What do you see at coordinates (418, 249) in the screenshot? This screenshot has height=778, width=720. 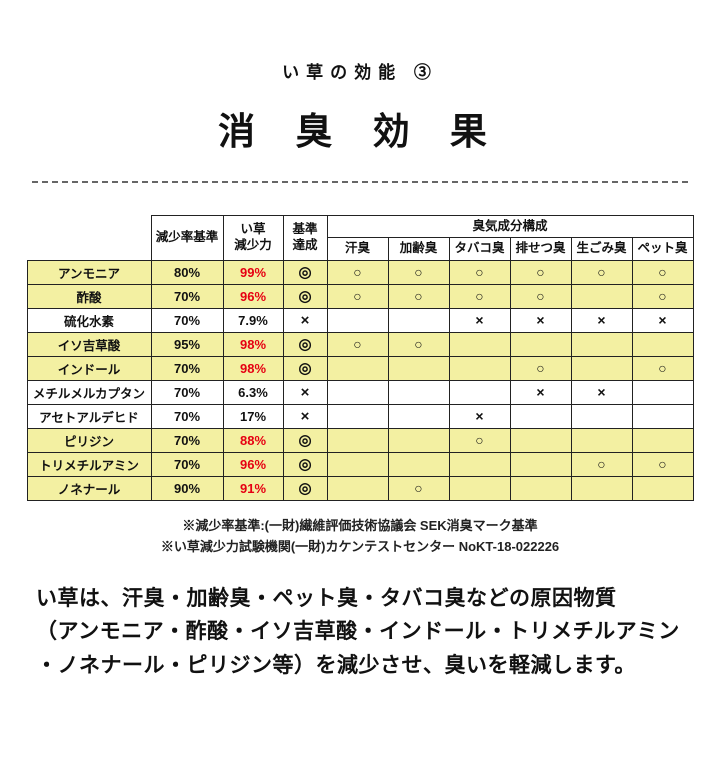 I see `col-header-odor-aging: 加齢臭` at bounding box center [418, 249].